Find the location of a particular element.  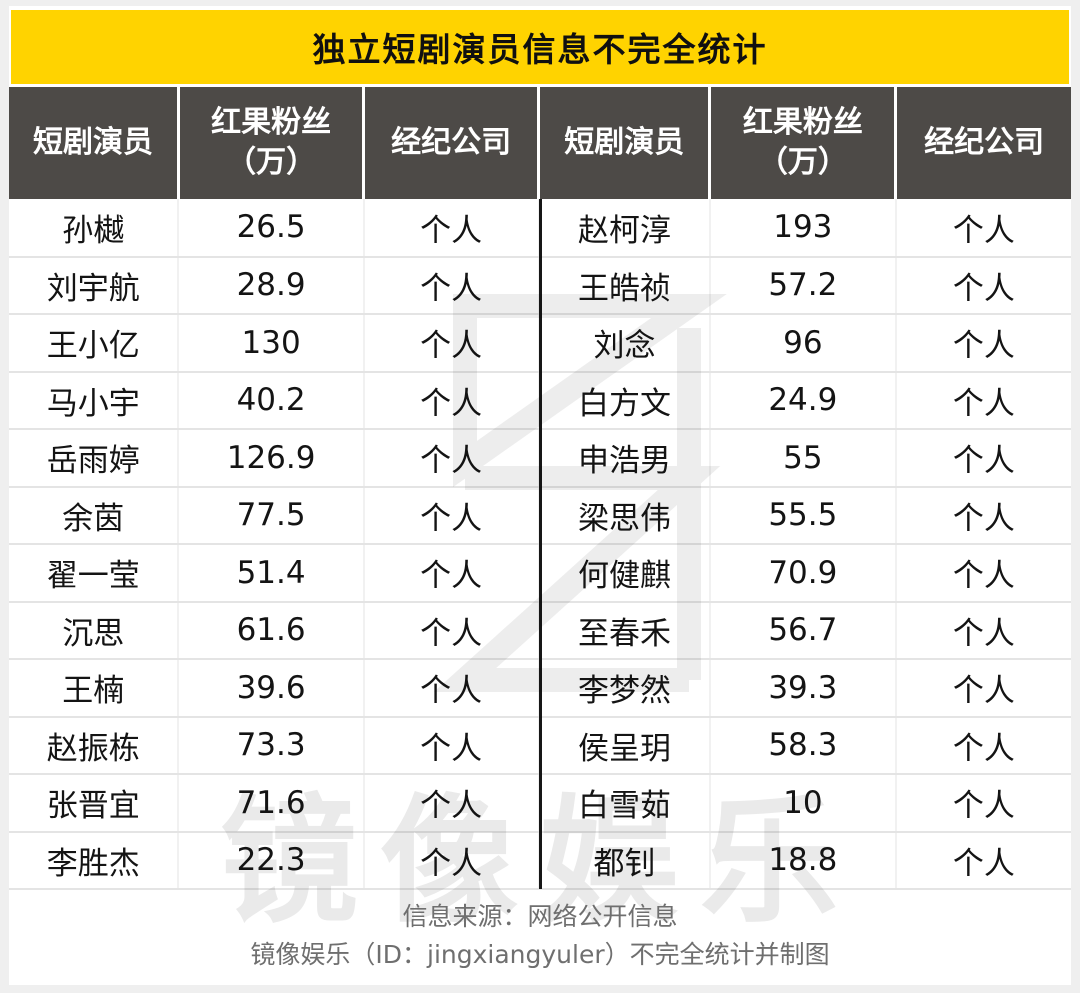

fans-count-cell: 40.2 is located at coordinates (271, 400).